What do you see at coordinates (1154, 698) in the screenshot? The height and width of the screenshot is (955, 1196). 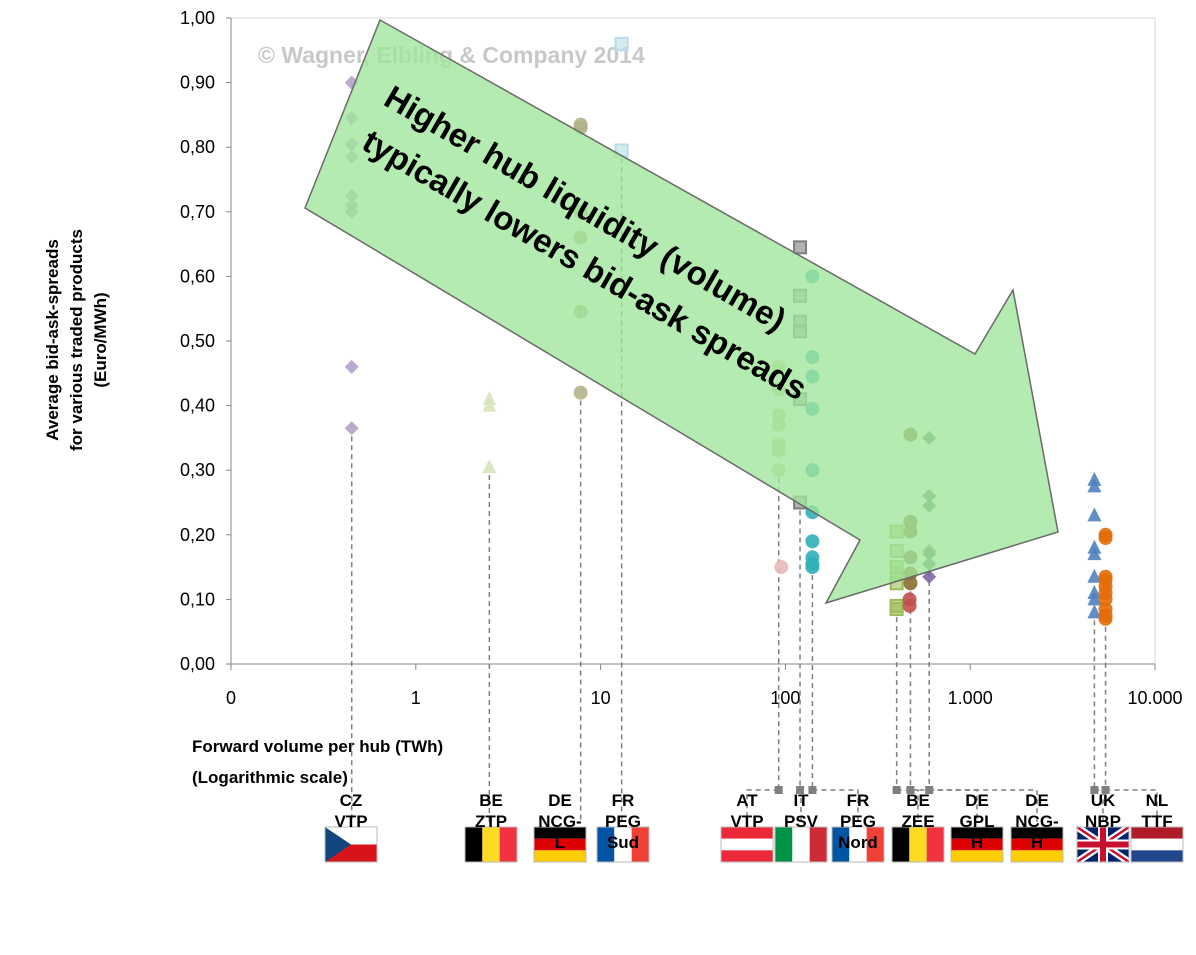 I see `x-tick-label: 10.000` at bounding box center [1154, 698].